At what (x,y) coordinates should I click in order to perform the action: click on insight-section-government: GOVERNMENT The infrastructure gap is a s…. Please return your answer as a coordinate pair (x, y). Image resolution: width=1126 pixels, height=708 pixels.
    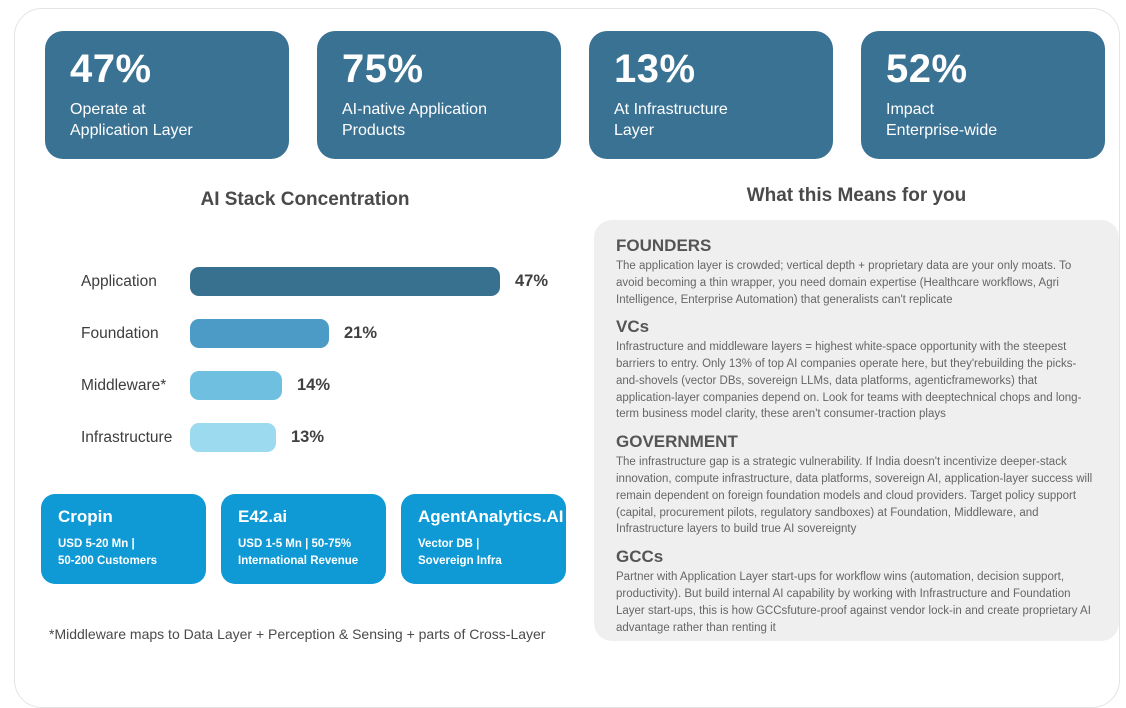
    Looking at the image, I should click on (856, 485).